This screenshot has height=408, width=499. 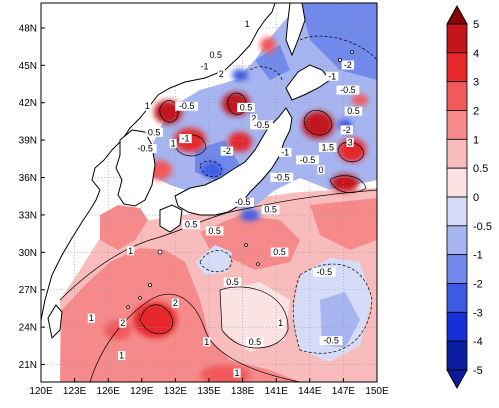 What do you see at coordinates (476, 83) in the screenshot?
I see `colorbar-label: 3` at bounding box center [476, 83].